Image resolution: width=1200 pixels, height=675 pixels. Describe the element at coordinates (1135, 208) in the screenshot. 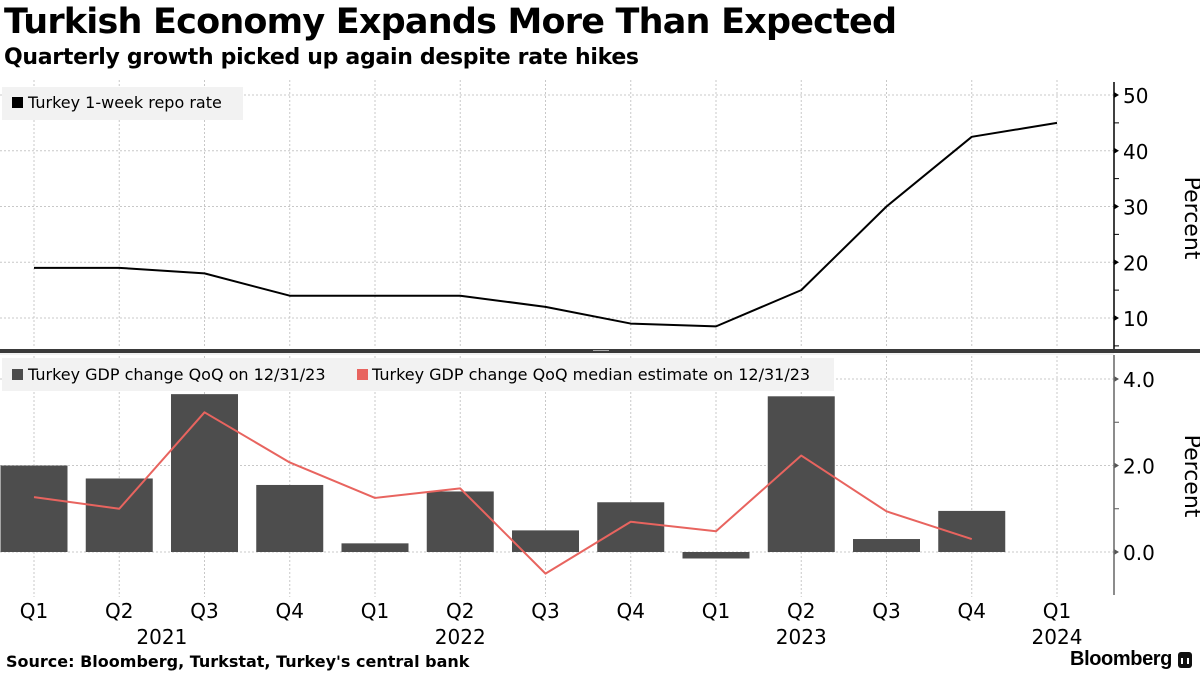

I see `y-tick-label-upper: 30` at that location.